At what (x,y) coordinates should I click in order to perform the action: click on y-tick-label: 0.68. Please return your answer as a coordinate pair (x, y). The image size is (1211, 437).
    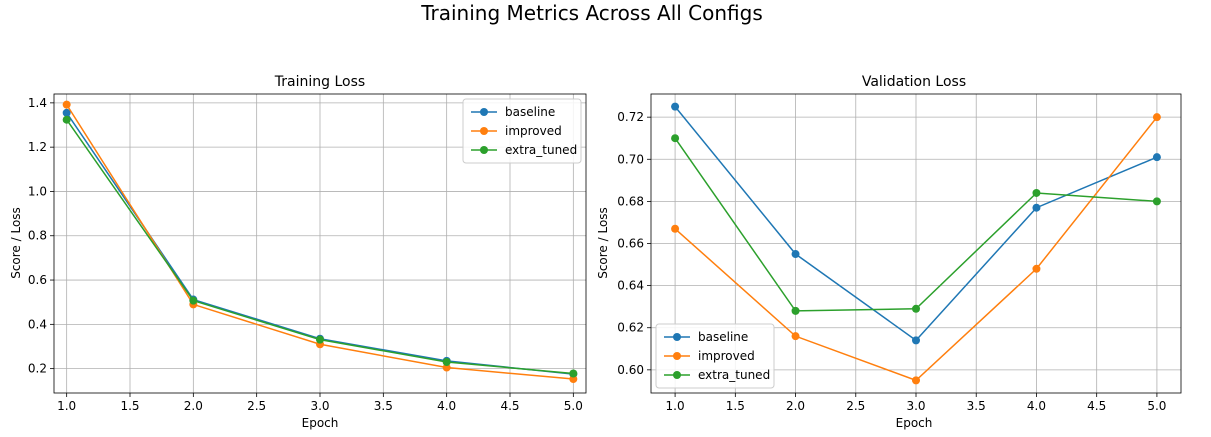
    Looking at the image, I should click on (630, 201).